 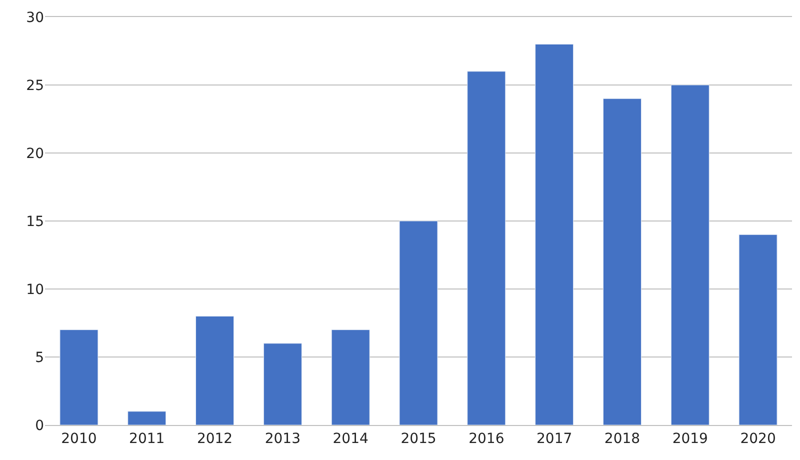 I want to click on y-tick-label: 15, so click(x=35, y=222).